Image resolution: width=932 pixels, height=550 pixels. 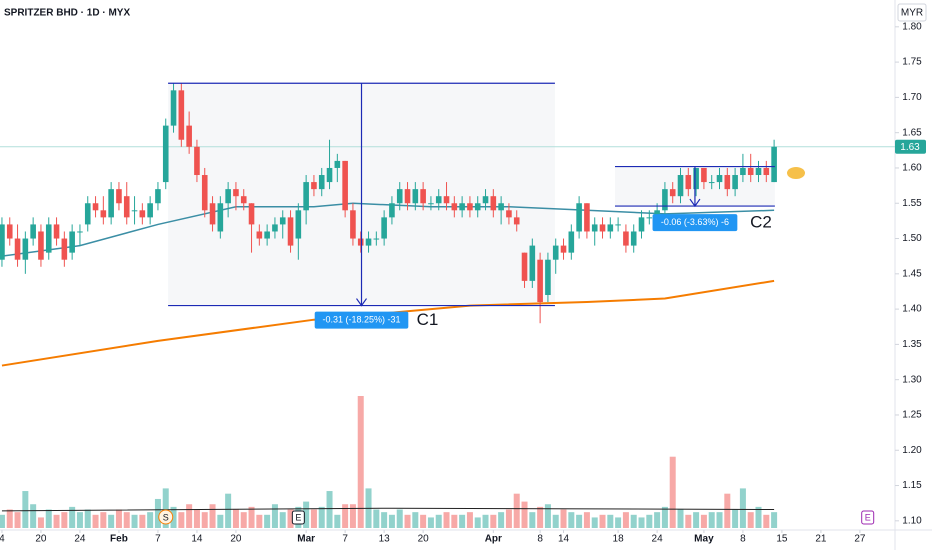 What do you see at coordinates (868, 517) in the screenshot?
I see `event-label: E` at bounding box center [868, 517].